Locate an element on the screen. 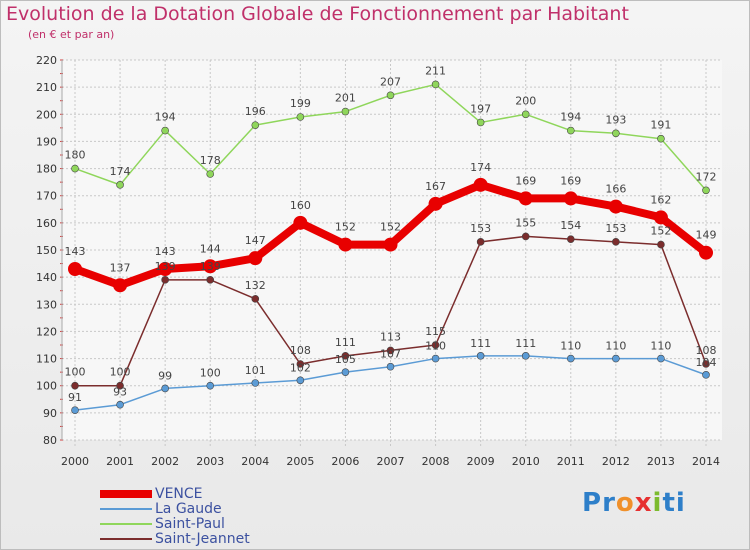 The height and width of the screenshot is (550, 750). data-label-saint-paul: 172 is located at coordinates (706, 176).